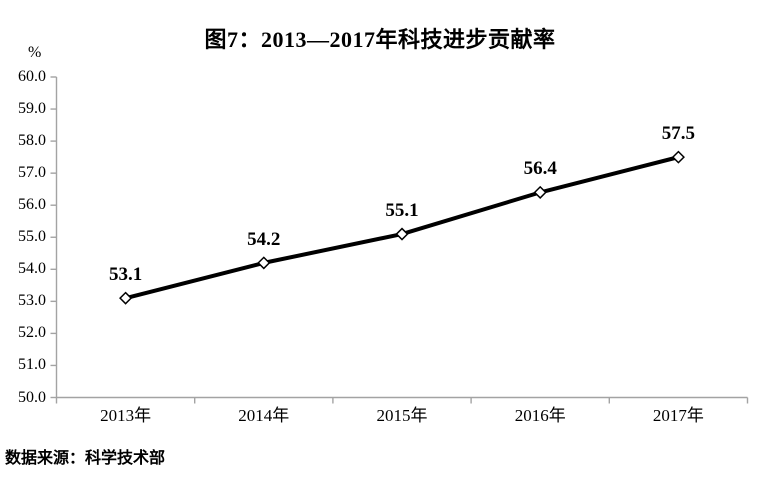 This screenshot has width=760, height=481. What do you see at coordinates (264, 415) in the screenshot?
I see `x-category-label: 2014年` at bounding box center [264, 415].